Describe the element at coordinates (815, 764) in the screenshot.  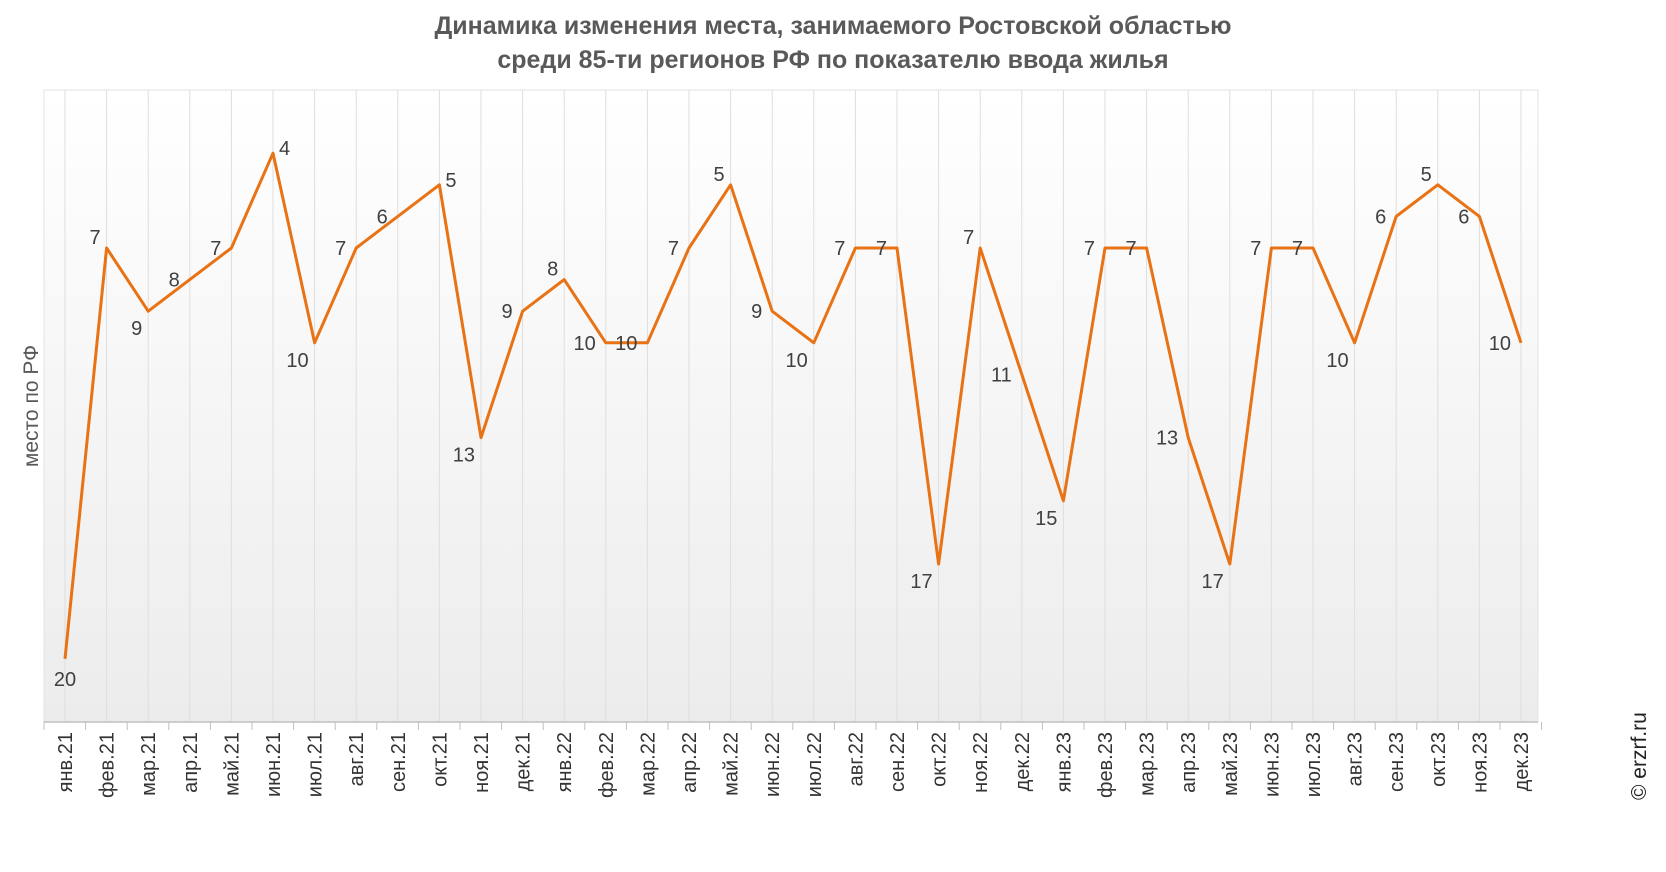
I see `x-tick-label: июл.22` at that location.